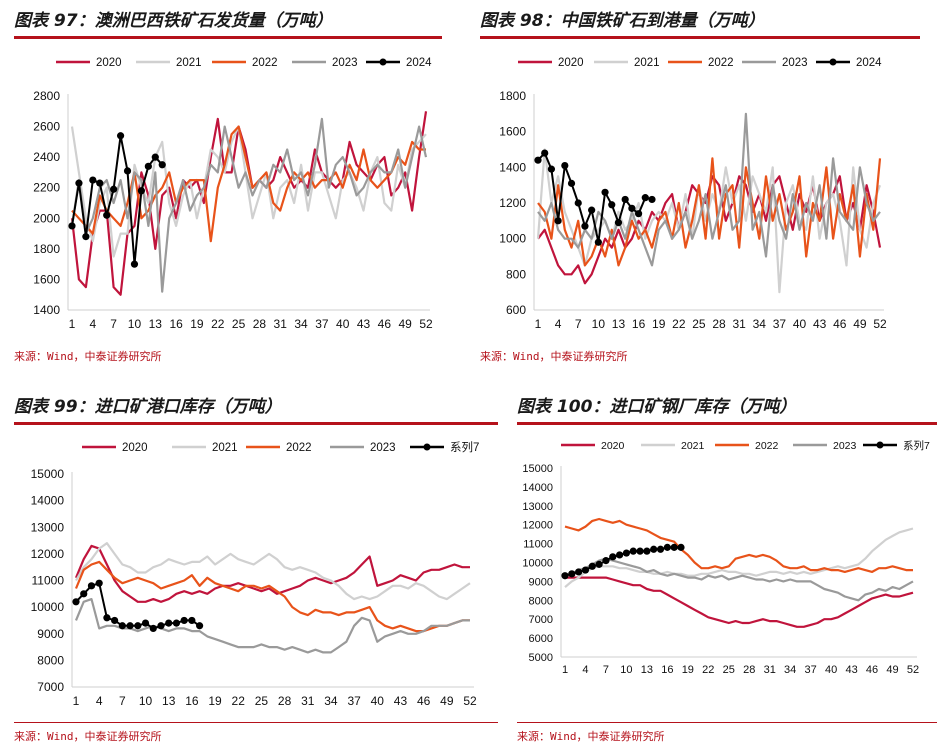 The image size is (945, 747). I want to click on y-tick-label: 8000, so click(50, 660).